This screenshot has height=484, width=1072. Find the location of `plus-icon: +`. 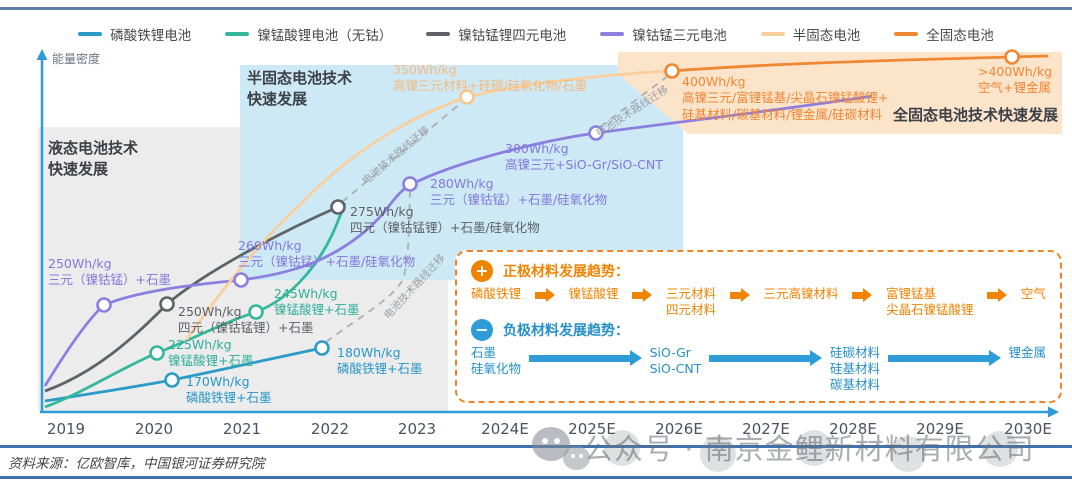

plus-icon: + is located at coordinates (482, 271).